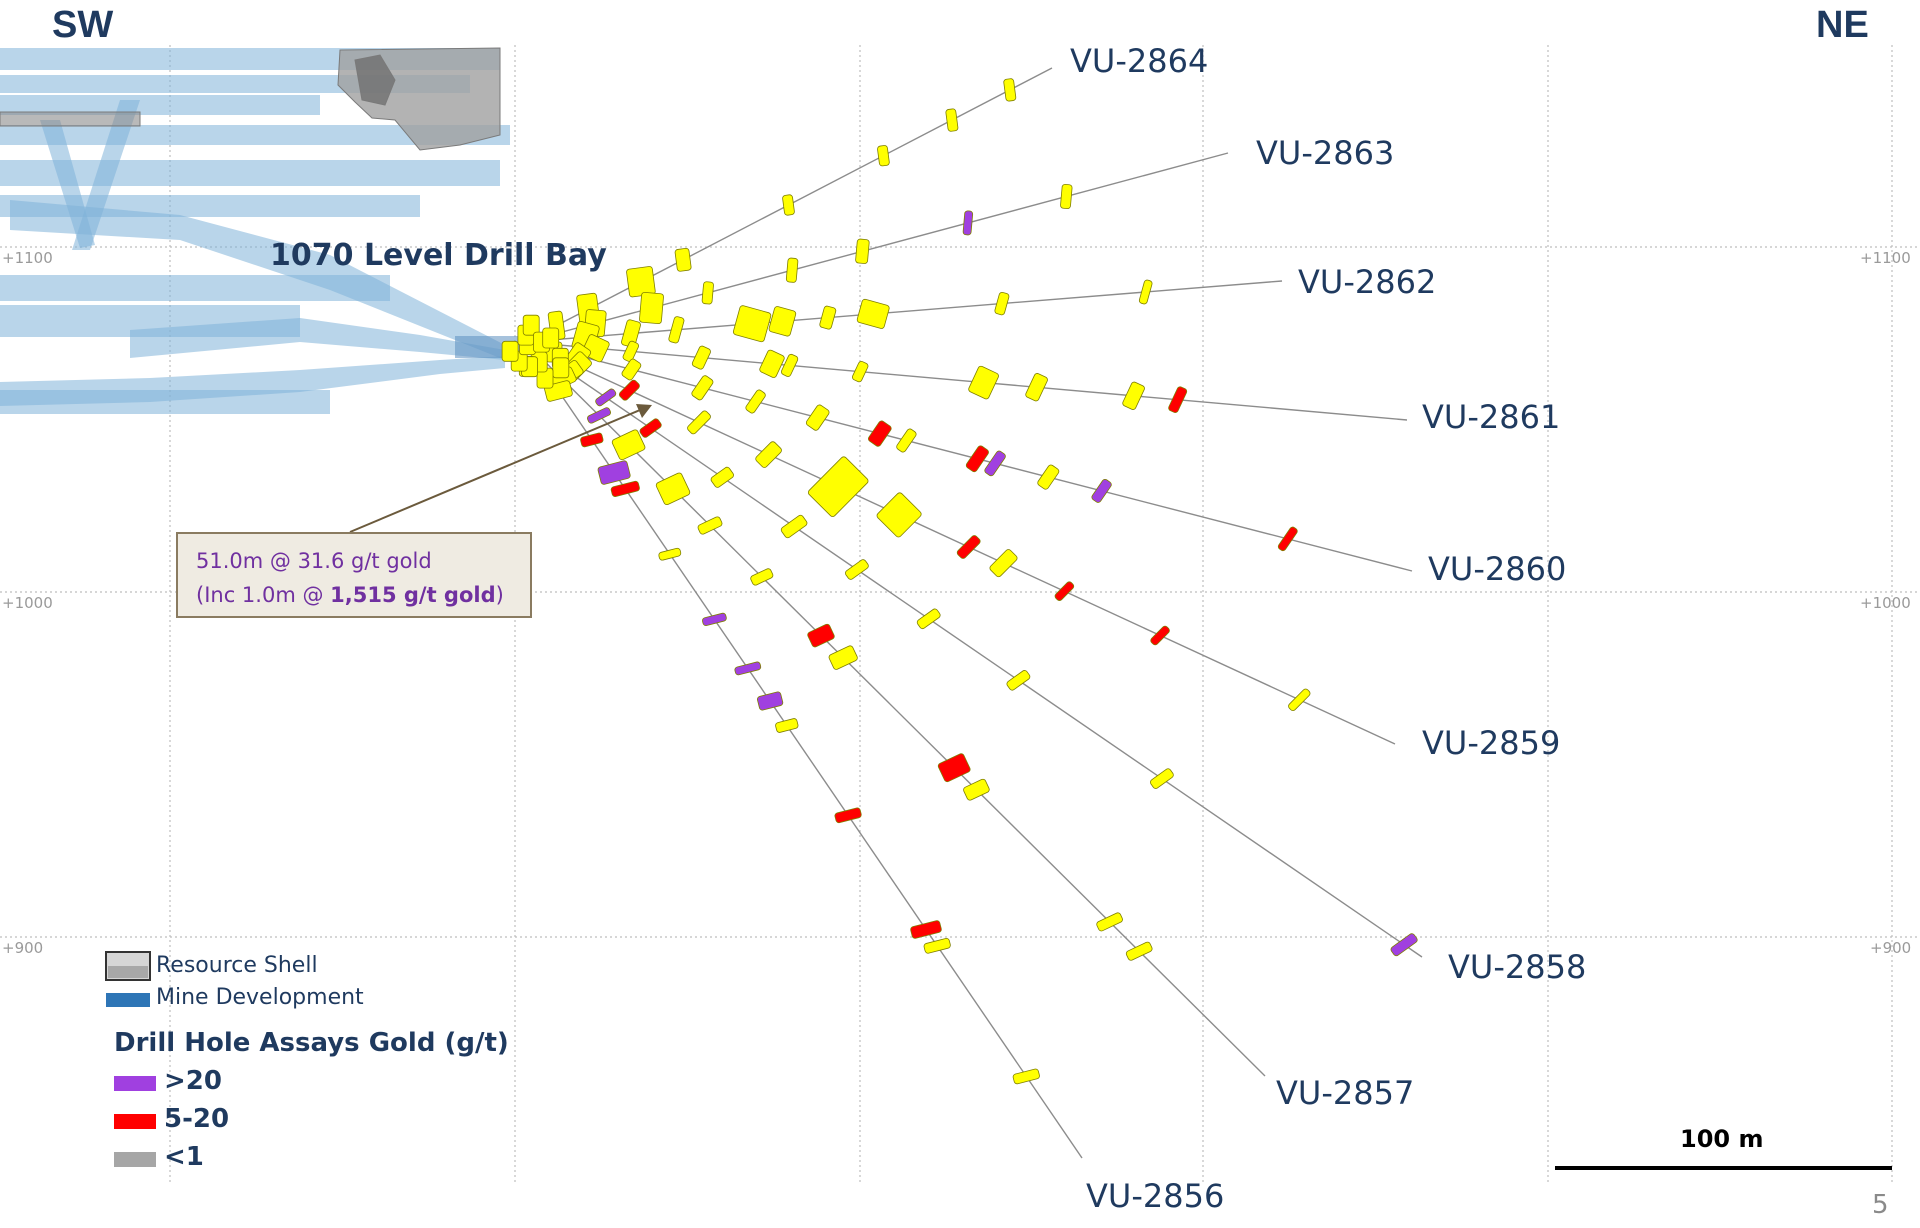 The image size is (1920, 1228). What do you see at coordinates (1517, 967) in the screenshot?
I see `drill-hole-label: VU-2858` at bounding box center [1517, 967].